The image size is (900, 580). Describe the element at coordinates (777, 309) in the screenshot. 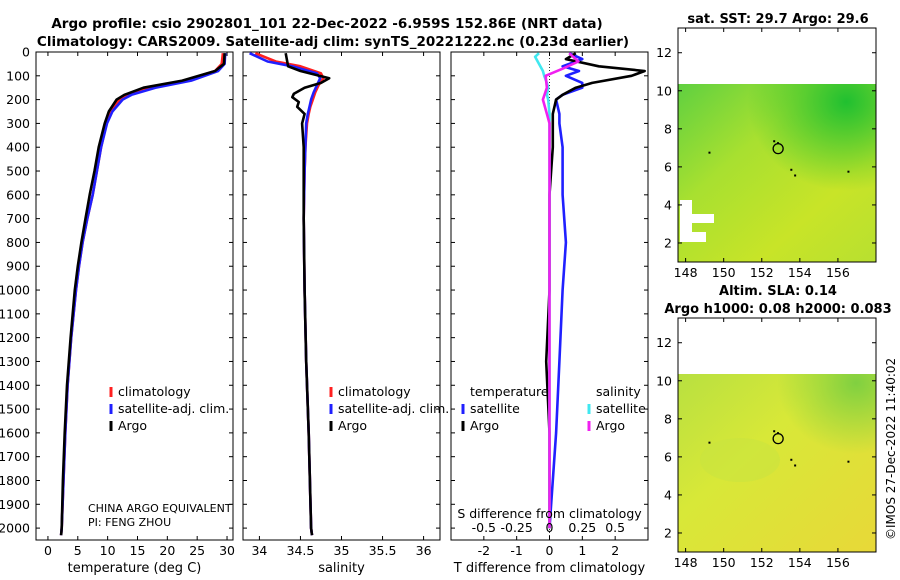

I see `sla-map-subtitle: Argo h1000: 0.08 h2000: 0.083` at that location.